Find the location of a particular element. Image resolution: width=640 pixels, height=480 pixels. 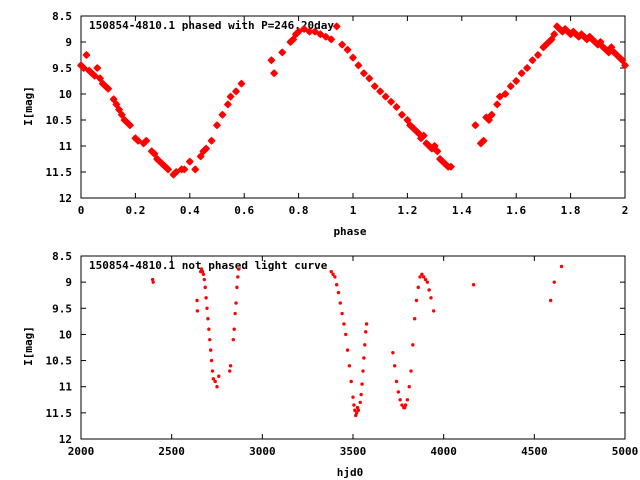

light-curve-y-tick-label: 10.5 is located at coordinates (59, 361).